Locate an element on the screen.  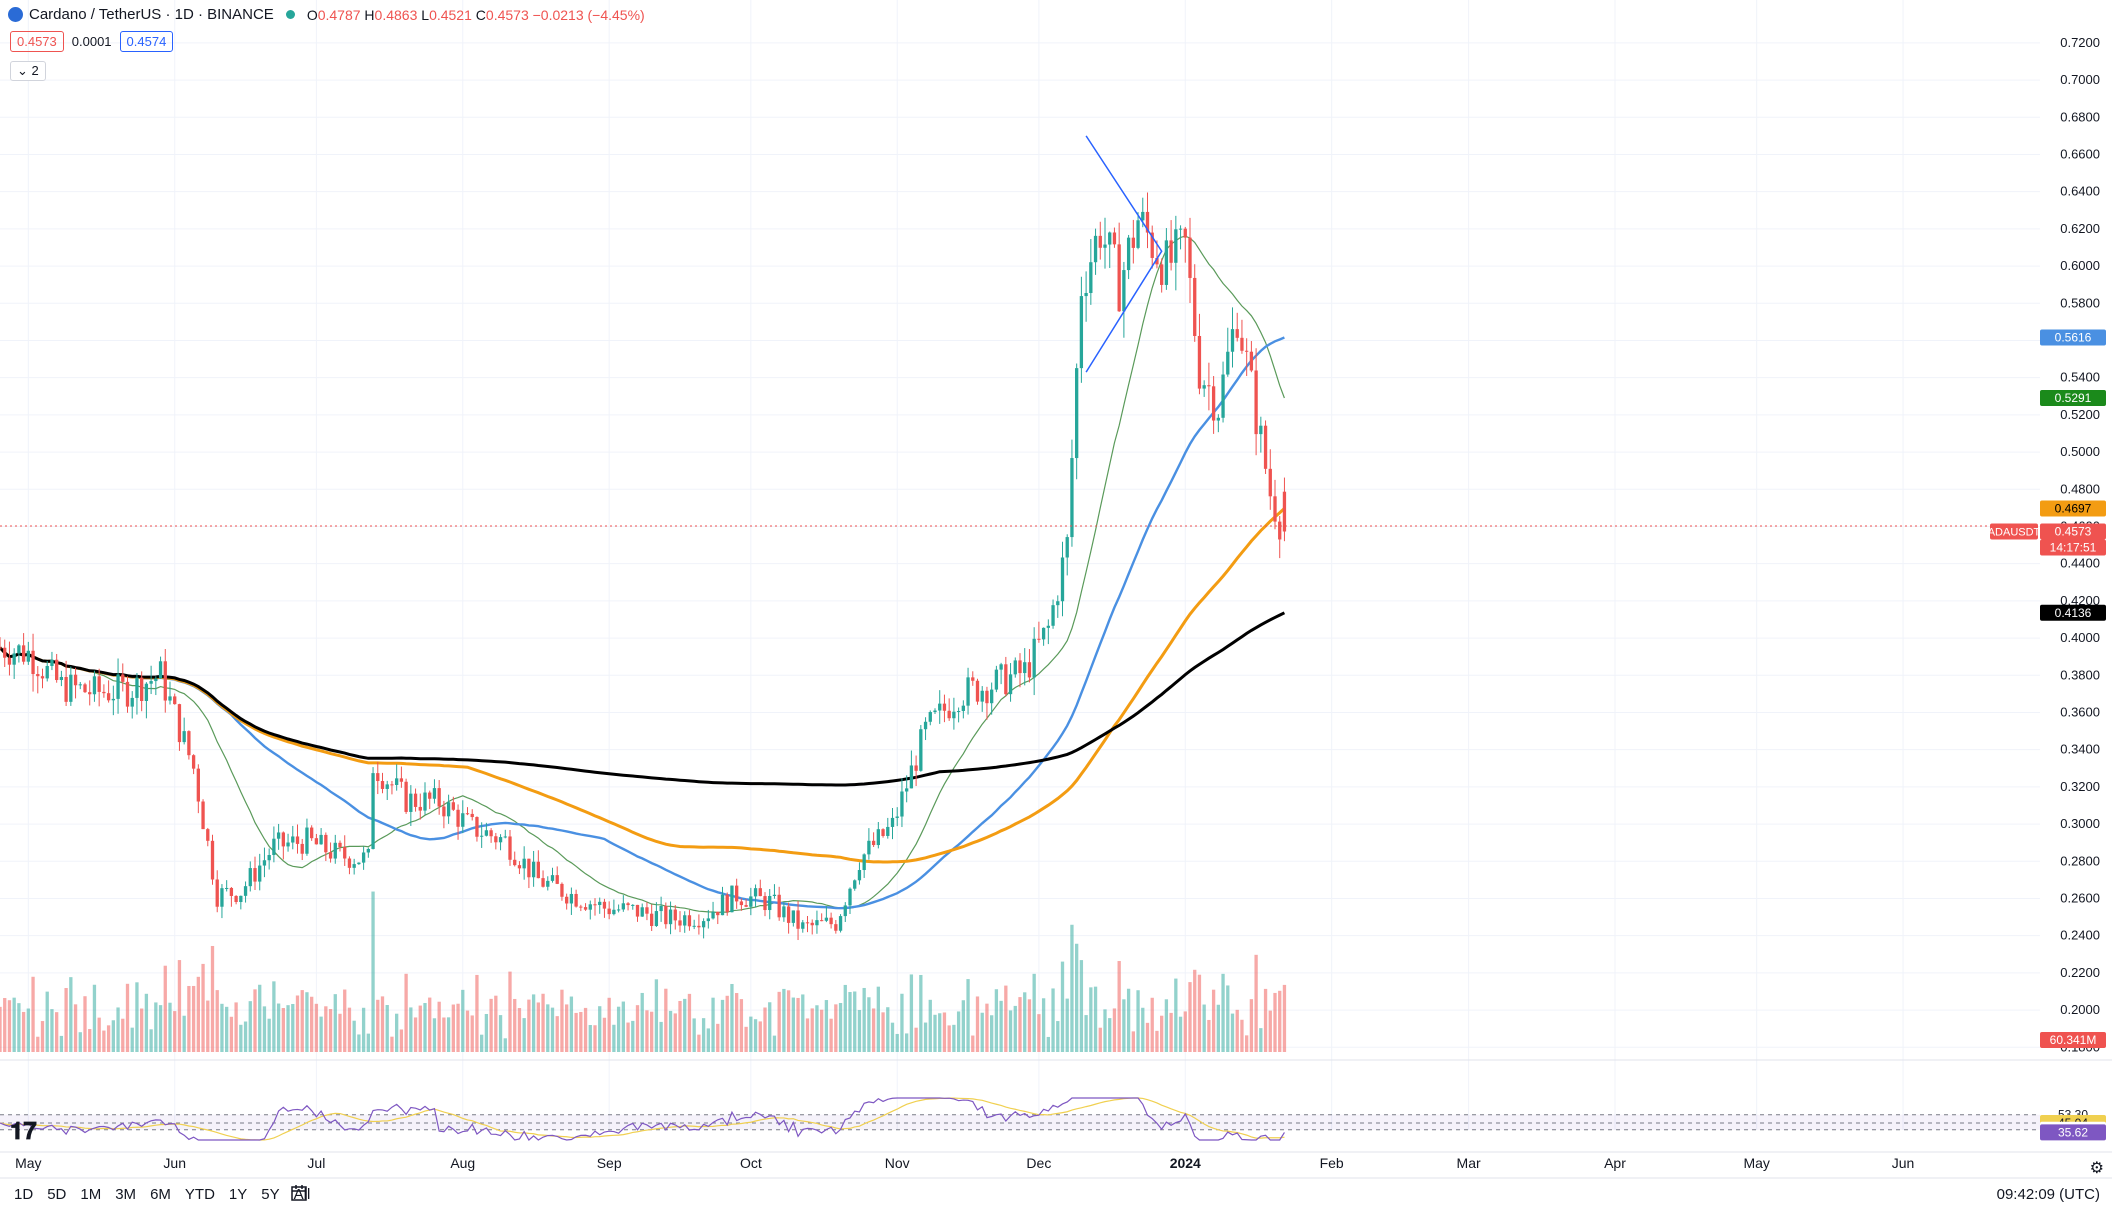
last-price-badge-text: 0.4573 is located at coordinates (2073, 532).